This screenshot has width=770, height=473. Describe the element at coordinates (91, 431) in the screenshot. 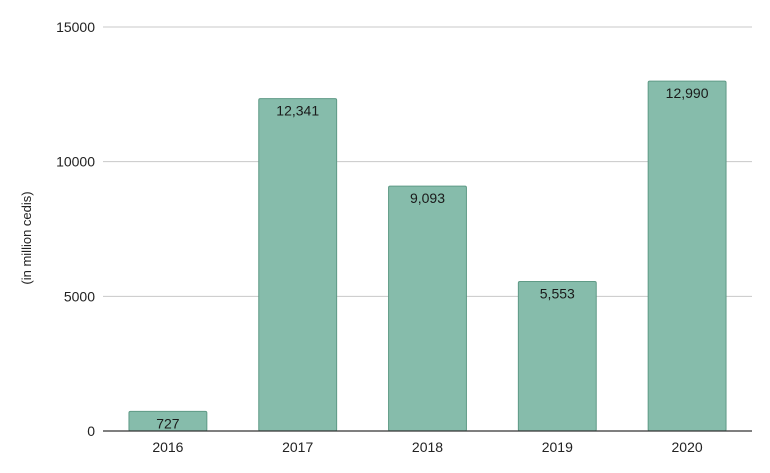

I see `y-tick-label: 0` at that location.